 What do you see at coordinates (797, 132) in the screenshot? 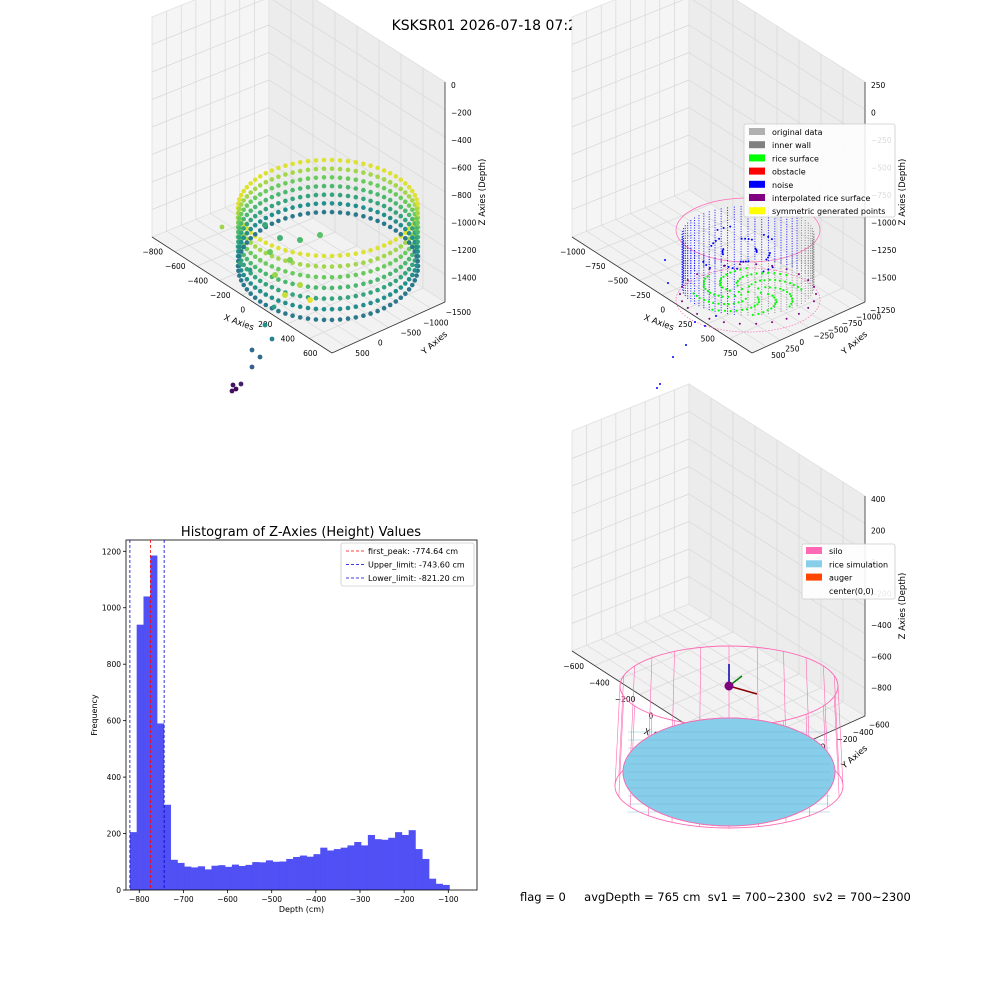
I see `legend-label: original data` at bounding box center [797, 132].